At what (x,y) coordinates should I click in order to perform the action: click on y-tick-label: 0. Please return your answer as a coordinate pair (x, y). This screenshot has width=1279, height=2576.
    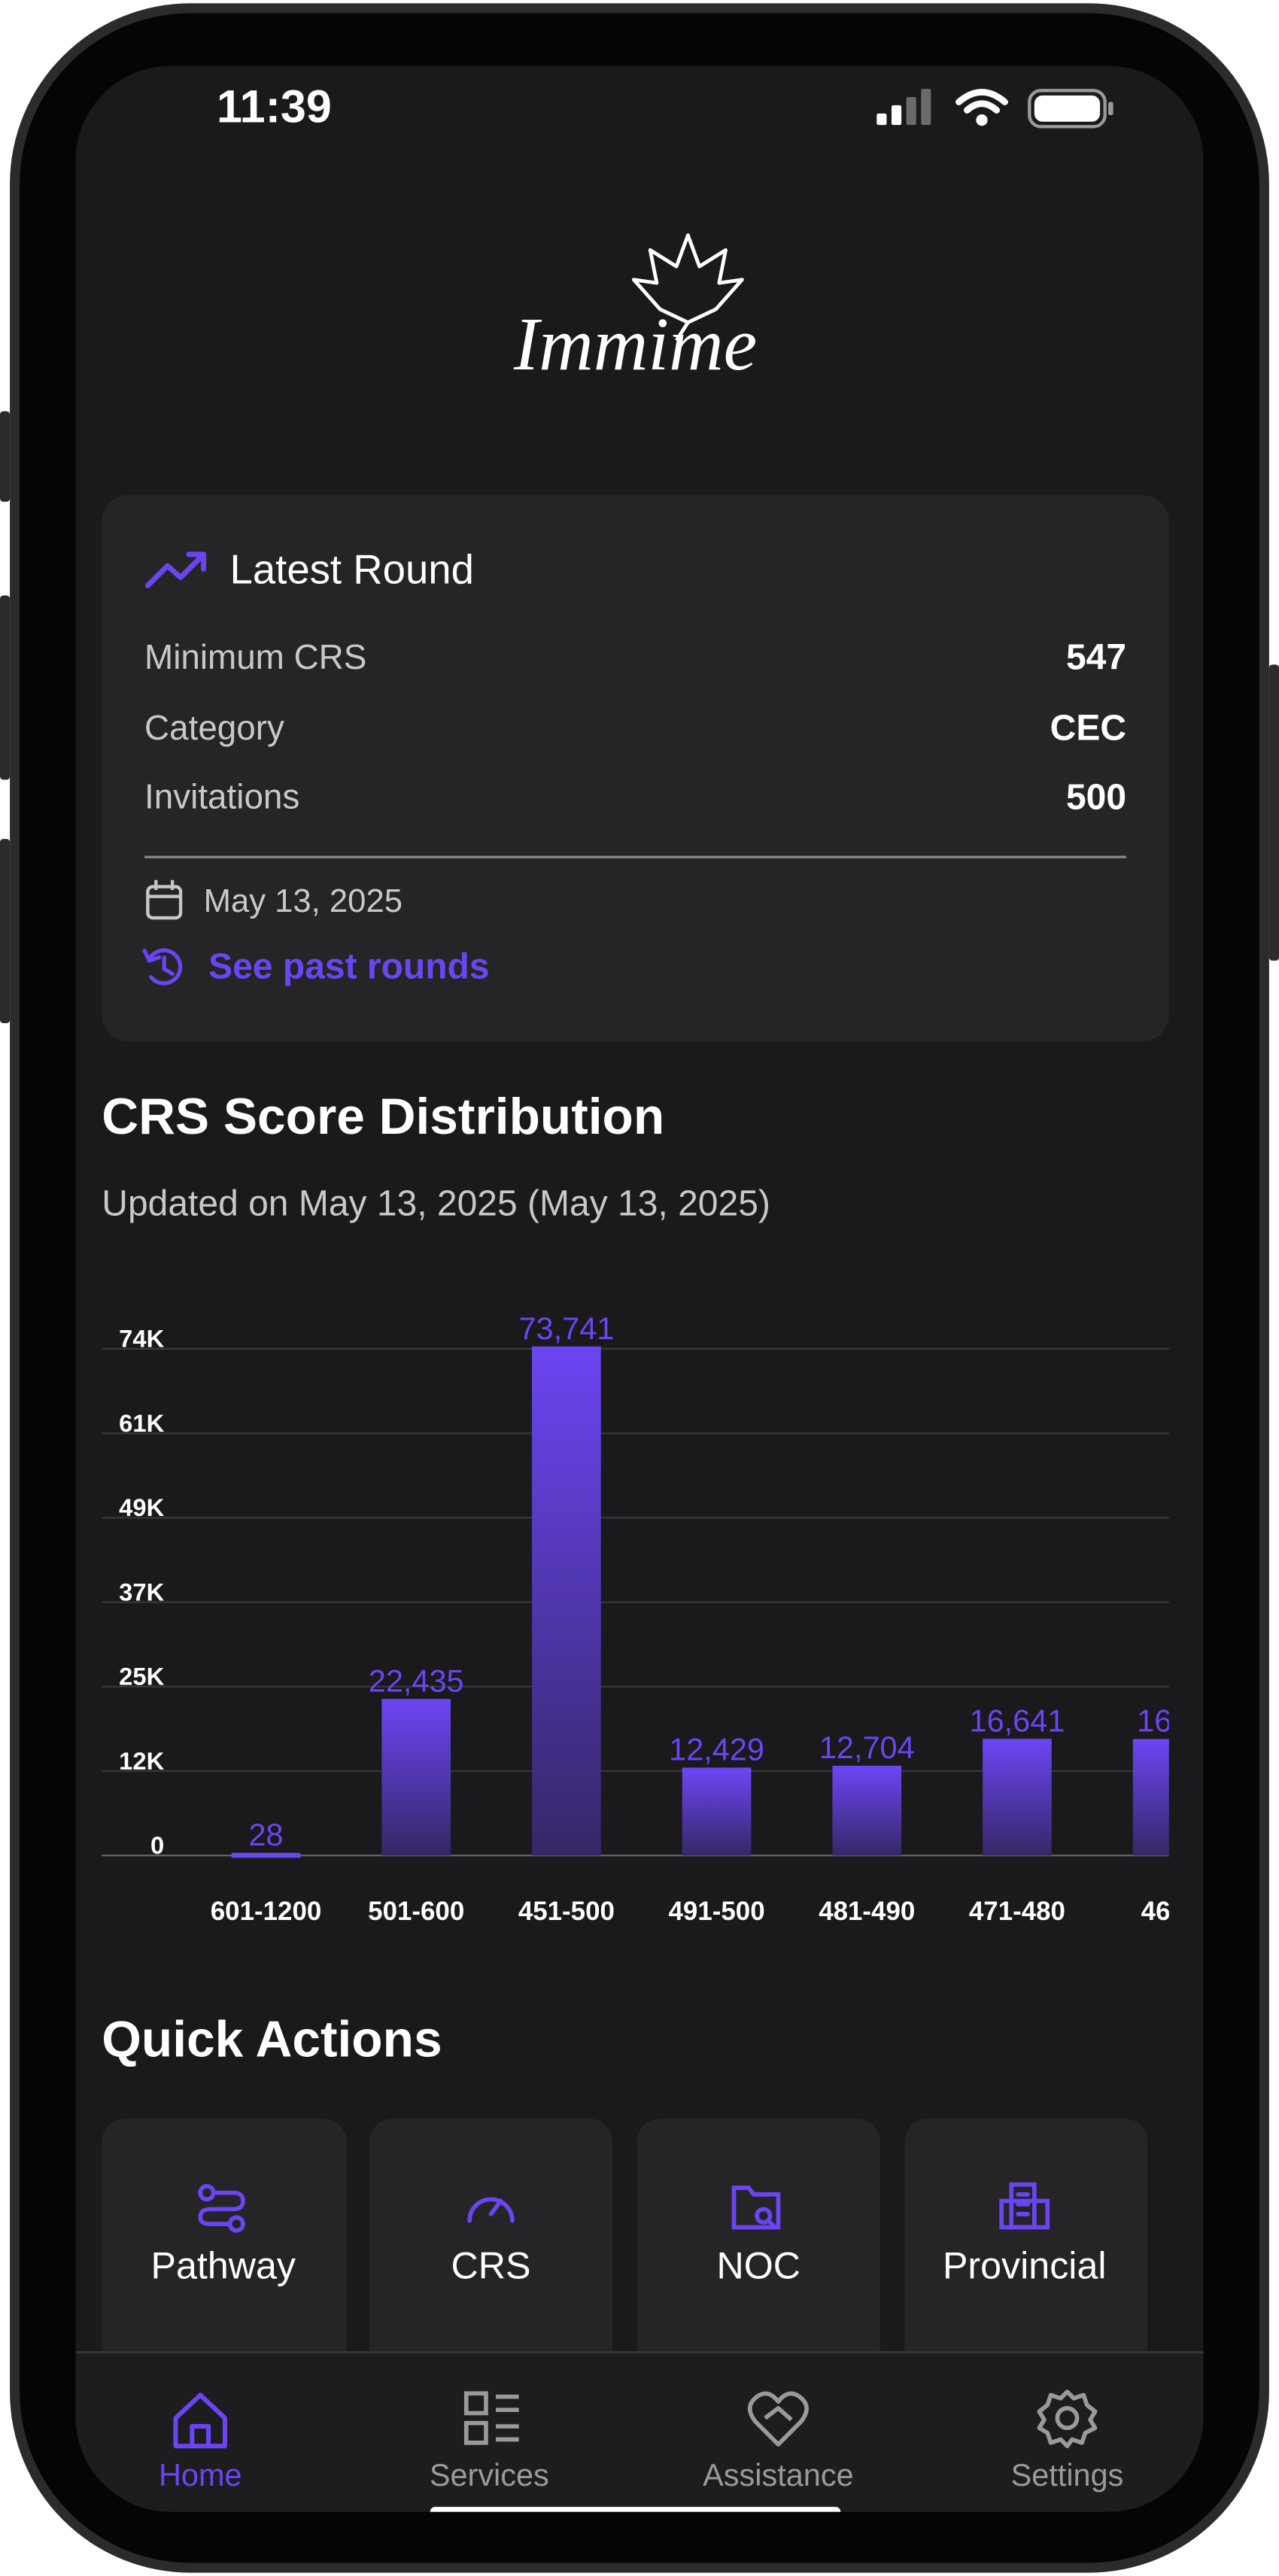
    Looking at the image, I should click on (157, 1845).